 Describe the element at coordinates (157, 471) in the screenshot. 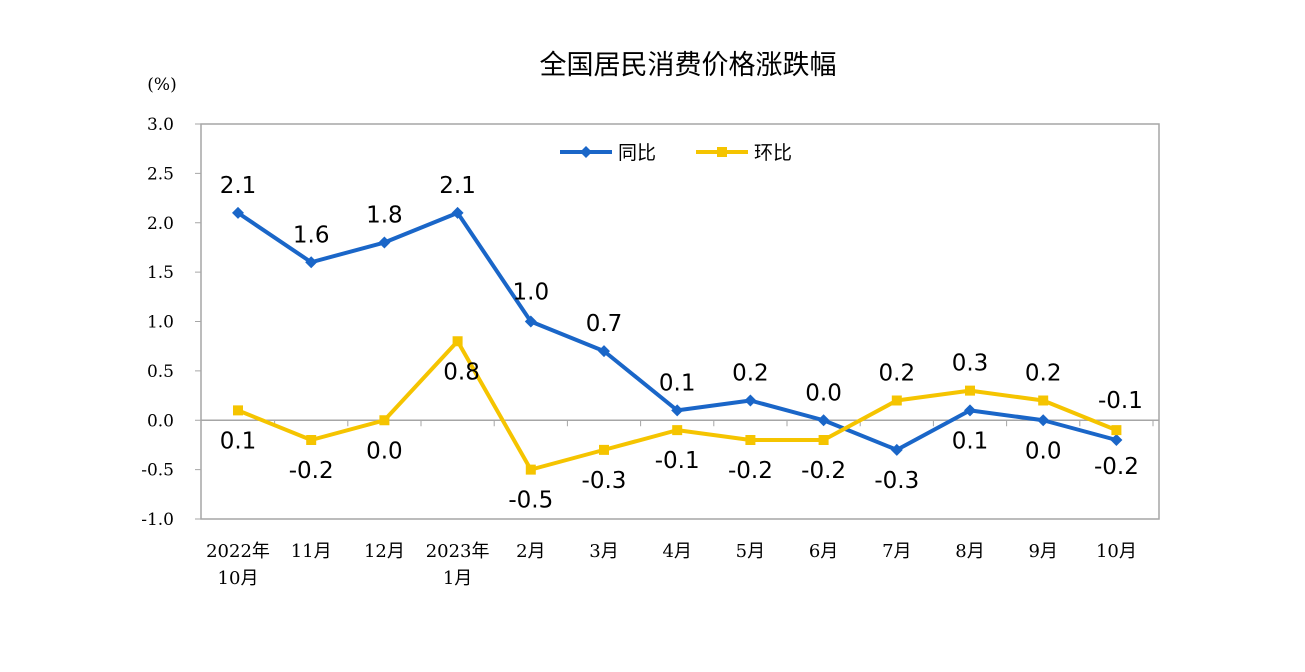

I see `y-tick-label: -0.5` at that location.